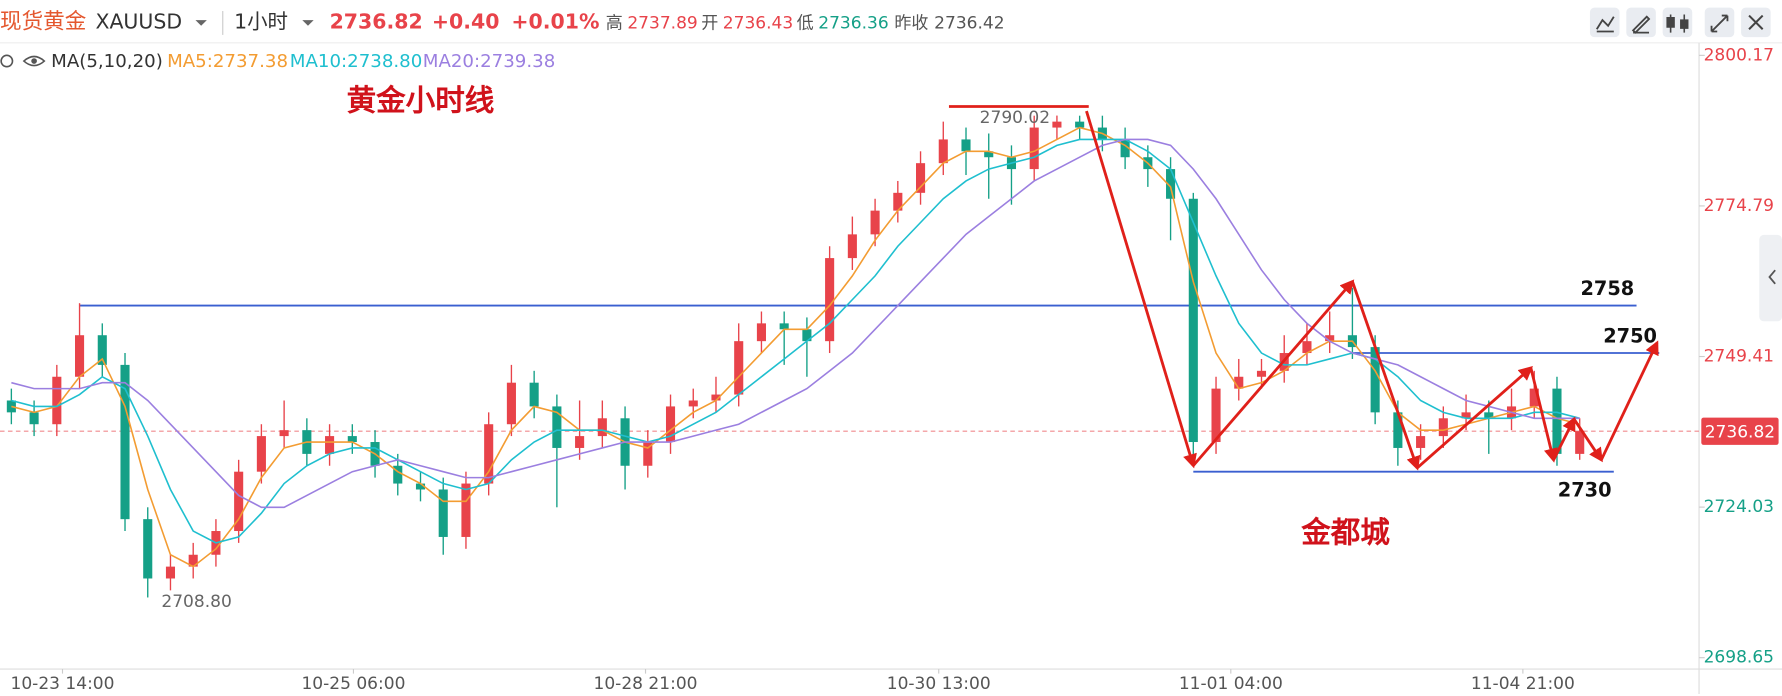 This screenshot has width=1782, height=696. Describe the element at coordinates (1772, 277) in the screenshot. I see `side-tab-icon` at that location.